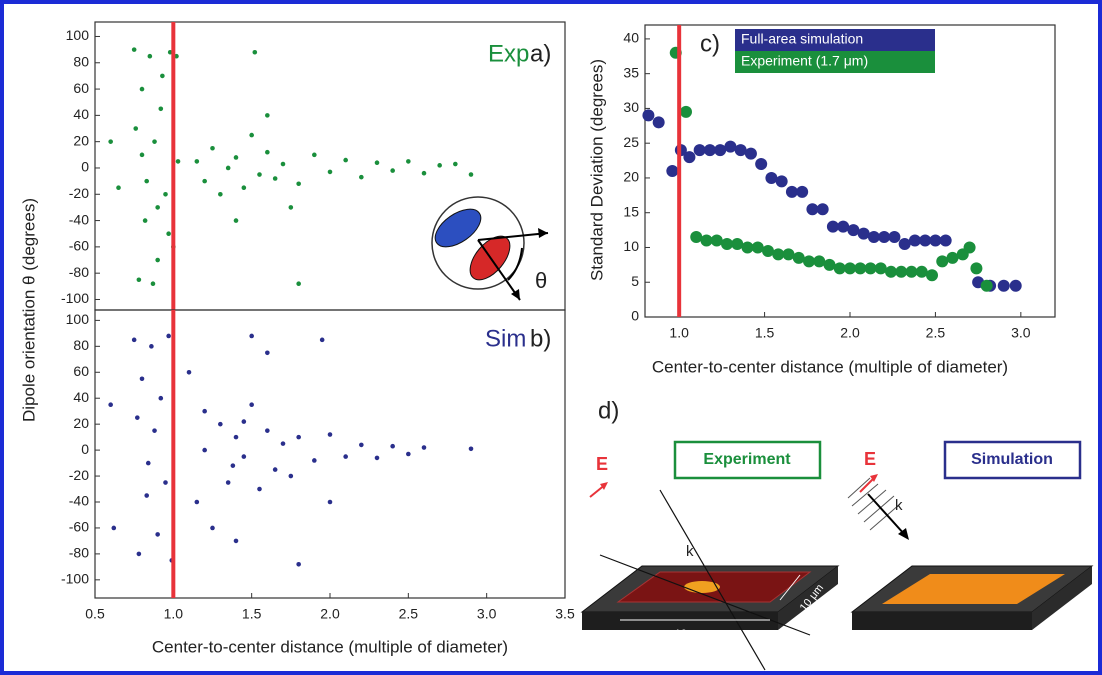 The image size is (1102, 675). I want to click on sim-label: Sim, so click(505, 338).